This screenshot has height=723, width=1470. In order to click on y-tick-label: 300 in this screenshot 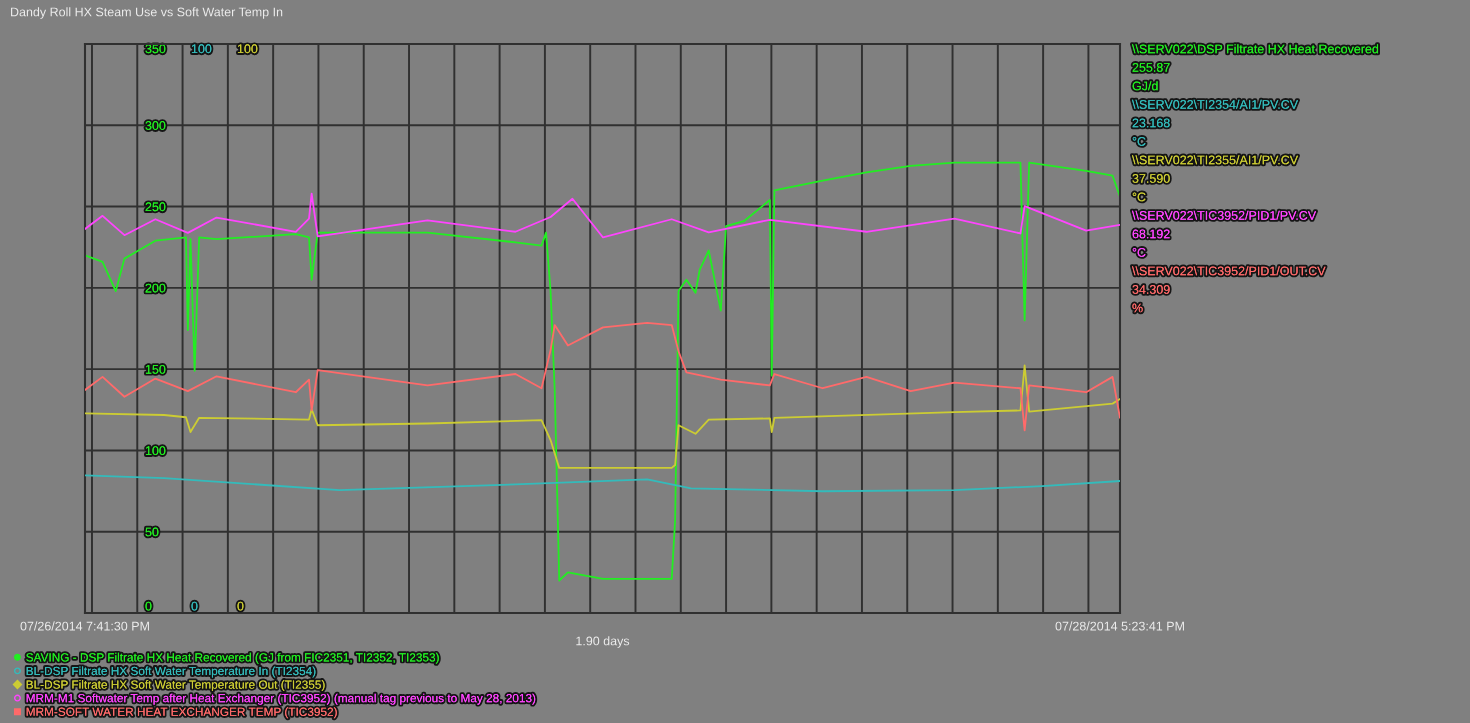, I will do `click(155, 125)`.